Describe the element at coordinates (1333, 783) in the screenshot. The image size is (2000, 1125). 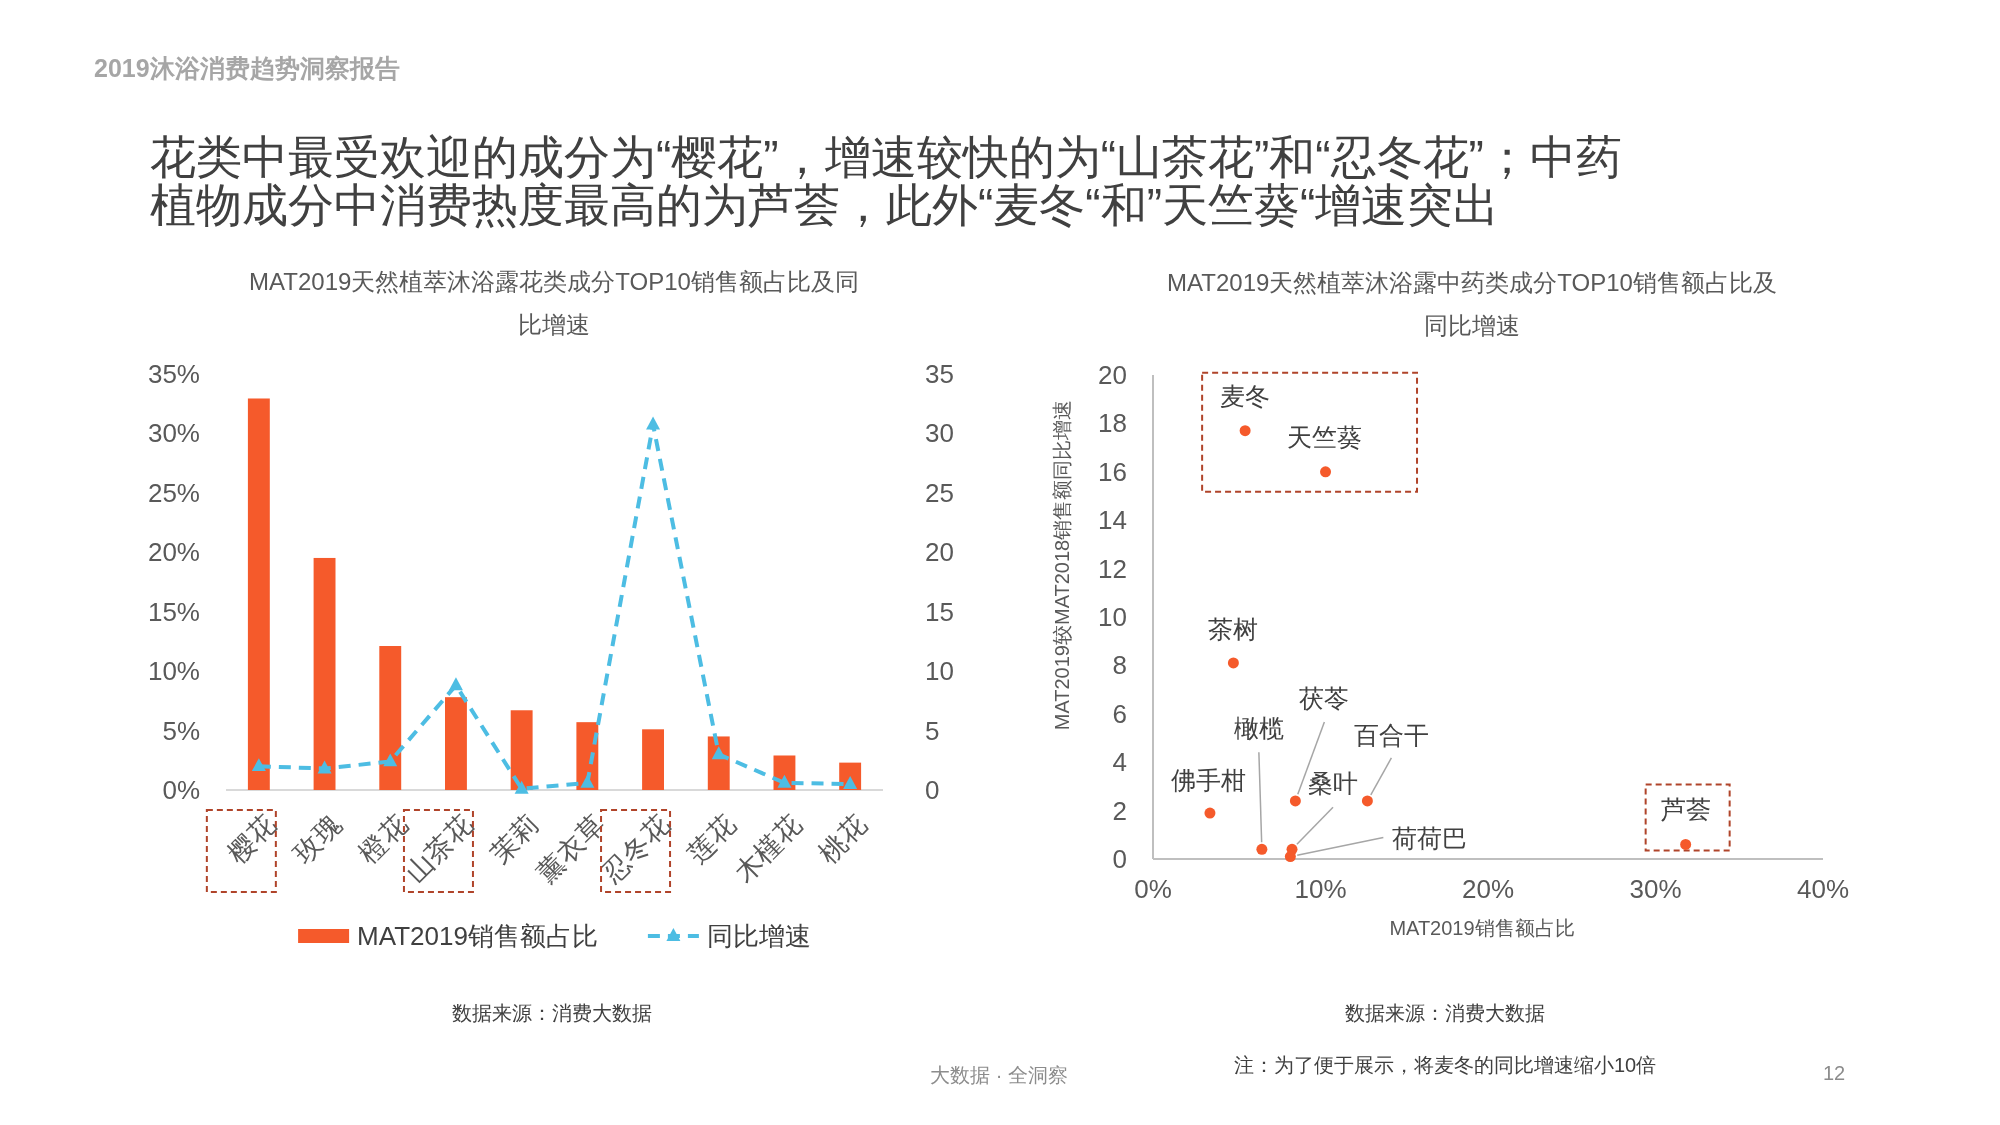
I see `annotation: 桑叶` at that location.